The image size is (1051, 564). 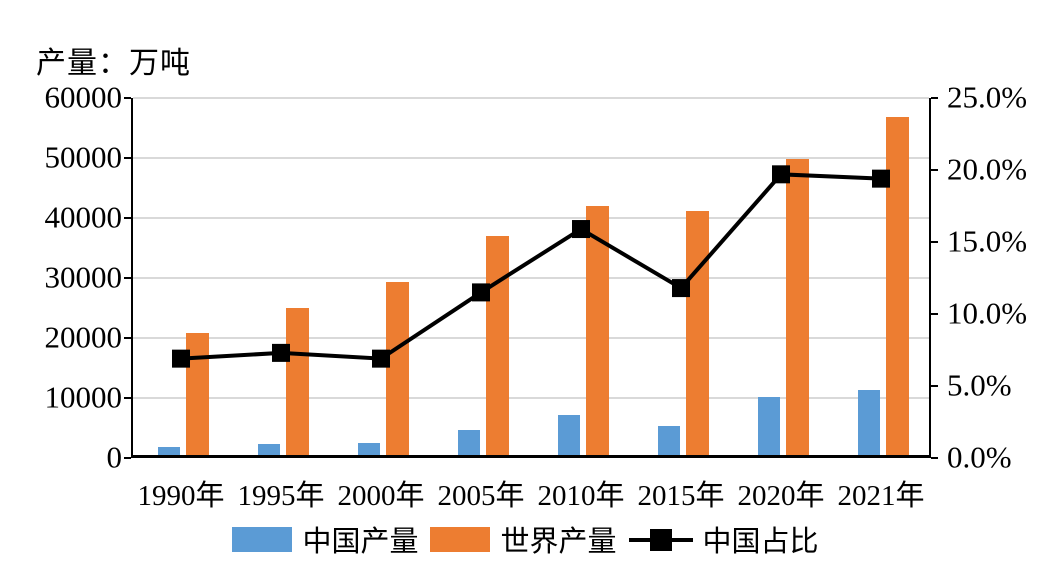 What do you see at coordinates (281, 352) in the screenshot?
I see `china-share-marker-1995年` at bounding box center [281, 352].